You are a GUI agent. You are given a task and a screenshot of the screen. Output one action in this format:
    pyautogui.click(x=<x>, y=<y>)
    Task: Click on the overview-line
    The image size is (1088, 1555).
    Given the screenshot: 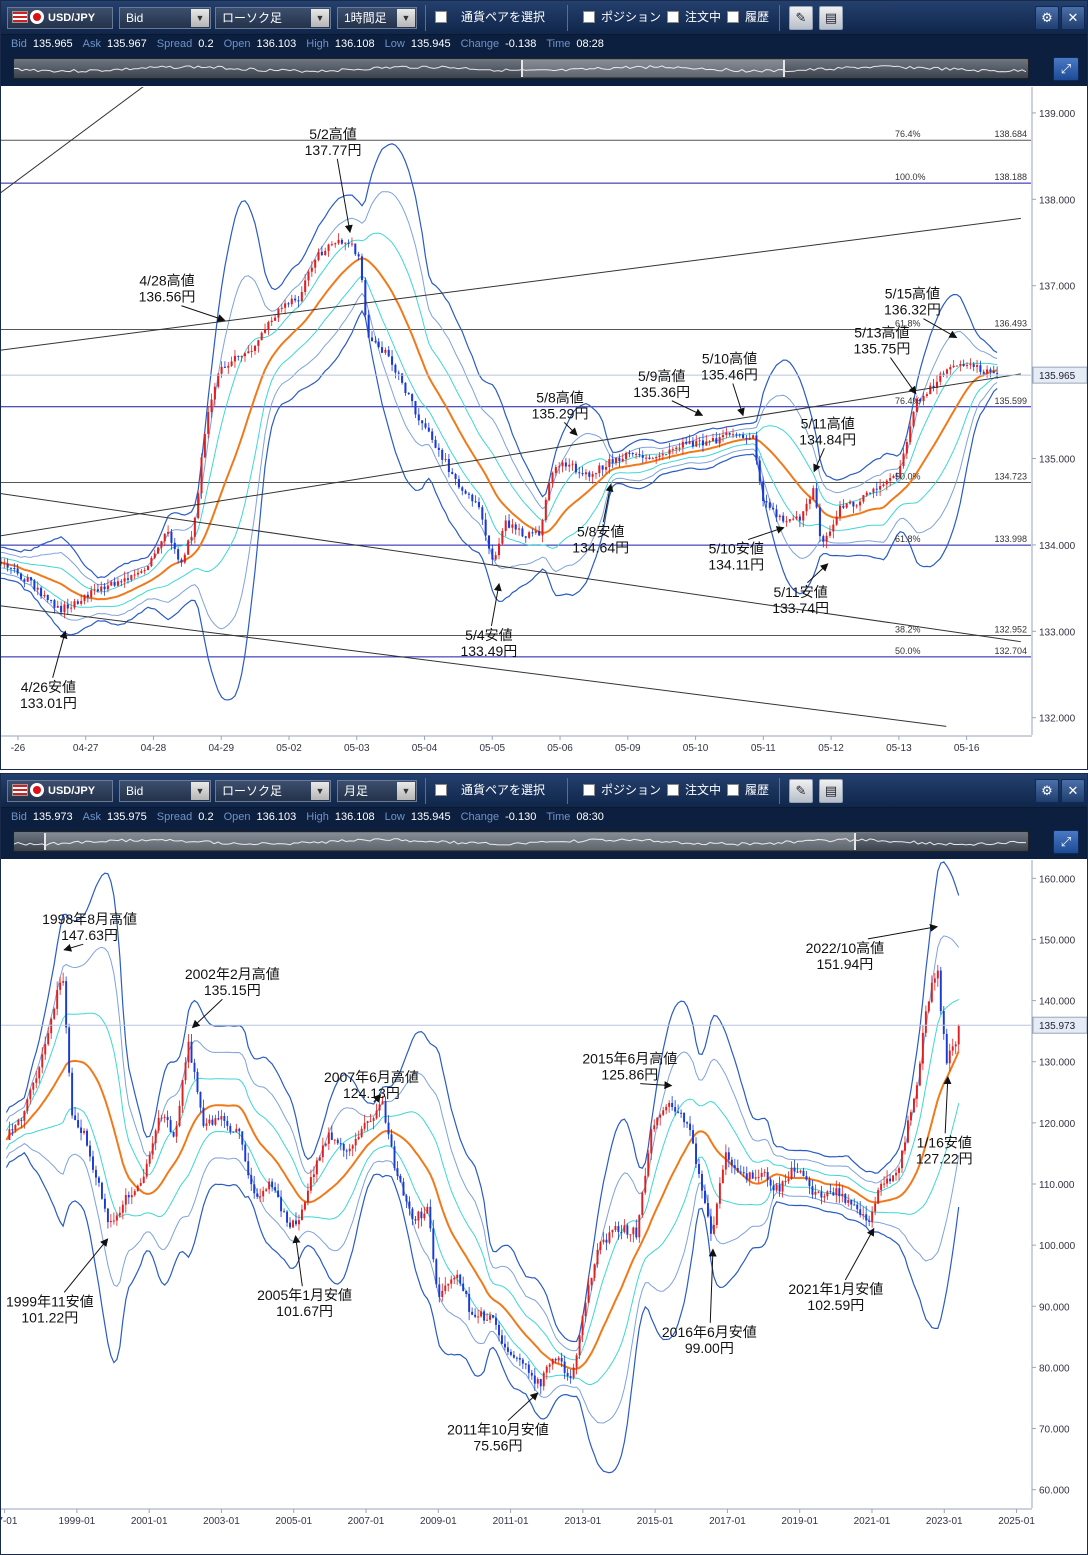 What is the action you would take?
    pyautogui.click(x=520, y=69)
    